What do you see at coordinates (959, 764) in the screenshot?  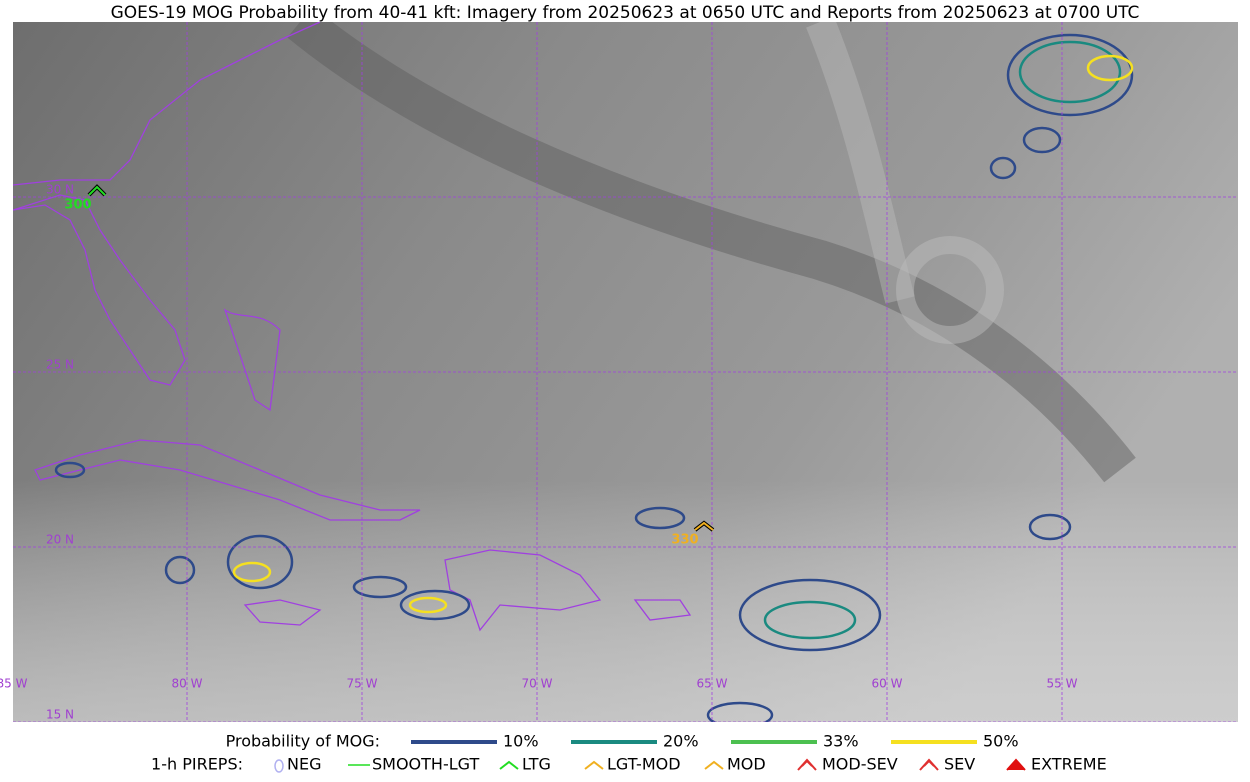 I see `legend-label: SEV` at bounding box center [959, 764].